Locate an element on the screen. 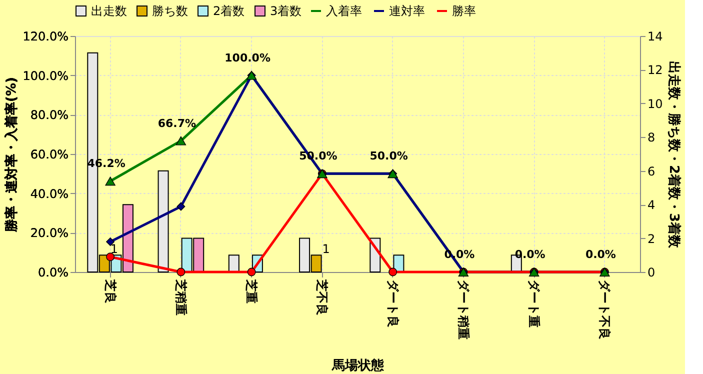 Image resolution: width=703 pixels, height=374 pixels. data-label: 100.0% is located at coordinates (247, 57).